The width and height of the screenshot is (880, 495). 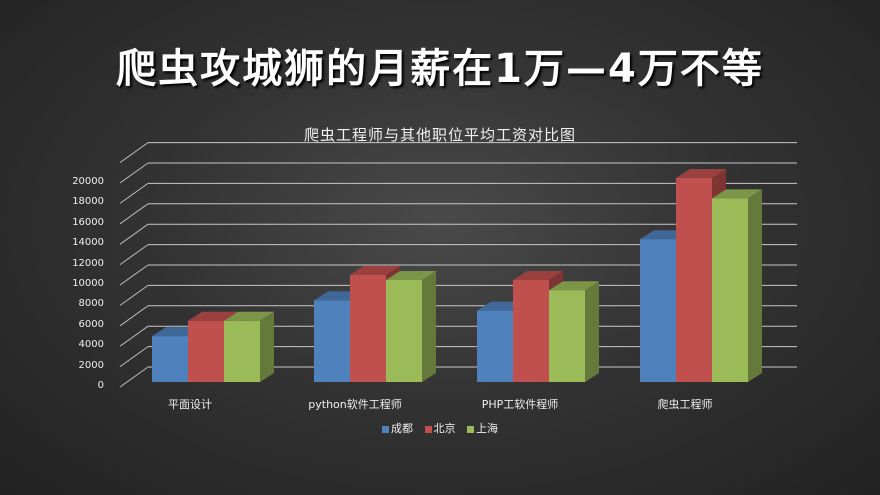 What do you see at coordinates (88, 243) in the screenshot?
I see `y-tick-label: 14000` at bounding box center [88, 243].